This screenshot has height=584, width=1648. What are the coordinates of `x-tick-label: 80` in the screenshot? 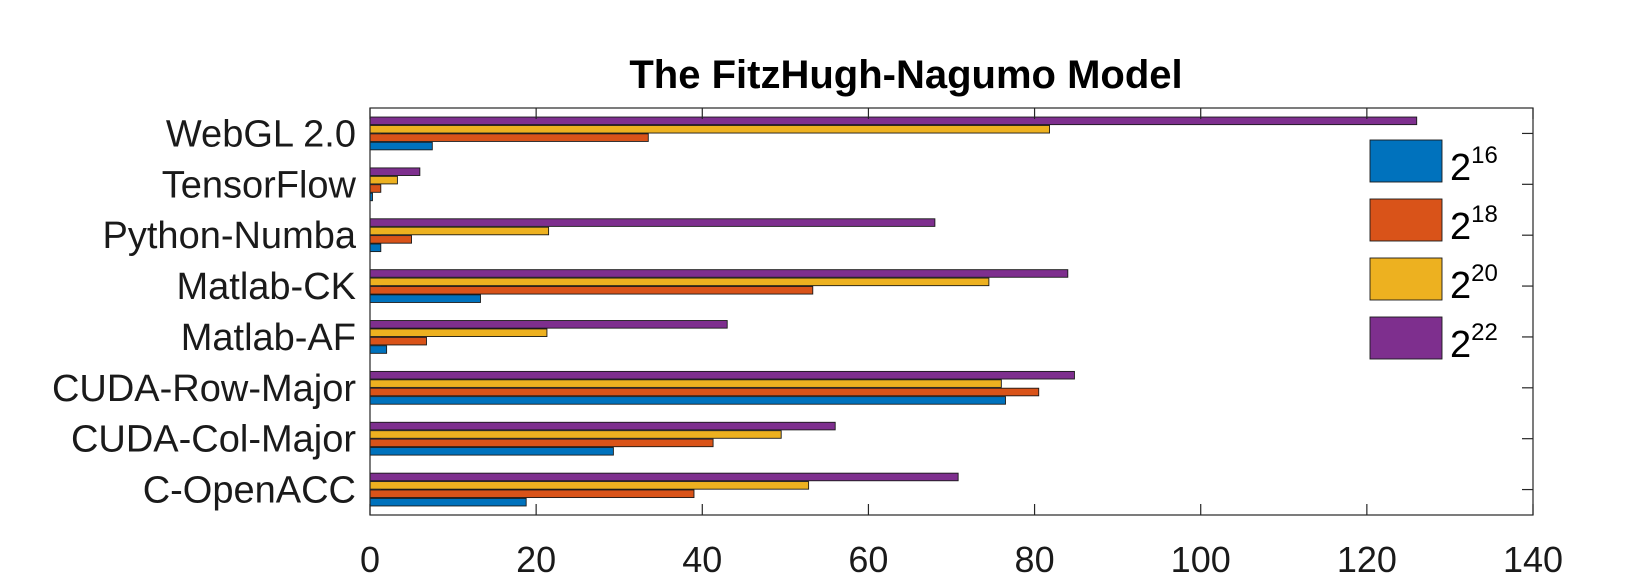 It's located at (1035, 559).